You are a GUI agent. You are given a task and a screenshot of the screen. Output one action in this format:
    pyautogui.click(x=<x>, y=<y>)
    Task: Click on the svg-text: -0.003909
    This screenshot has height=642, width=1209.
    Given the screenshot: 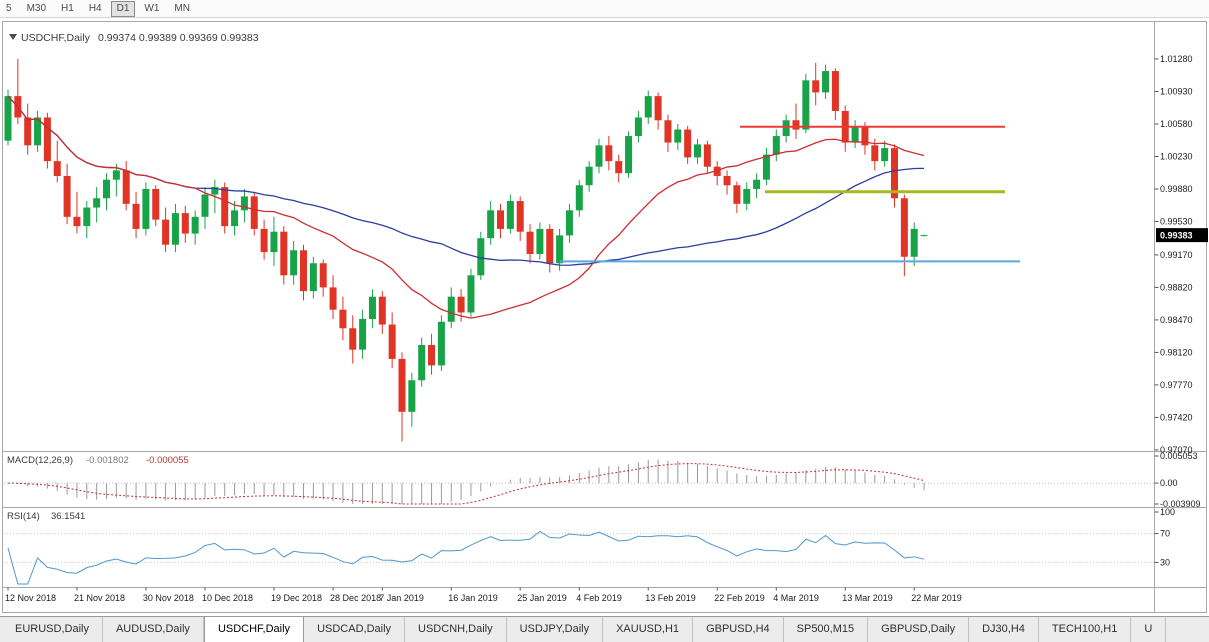 What is the action you would take?
    pyautogui.click(x=1180, y=504)
    